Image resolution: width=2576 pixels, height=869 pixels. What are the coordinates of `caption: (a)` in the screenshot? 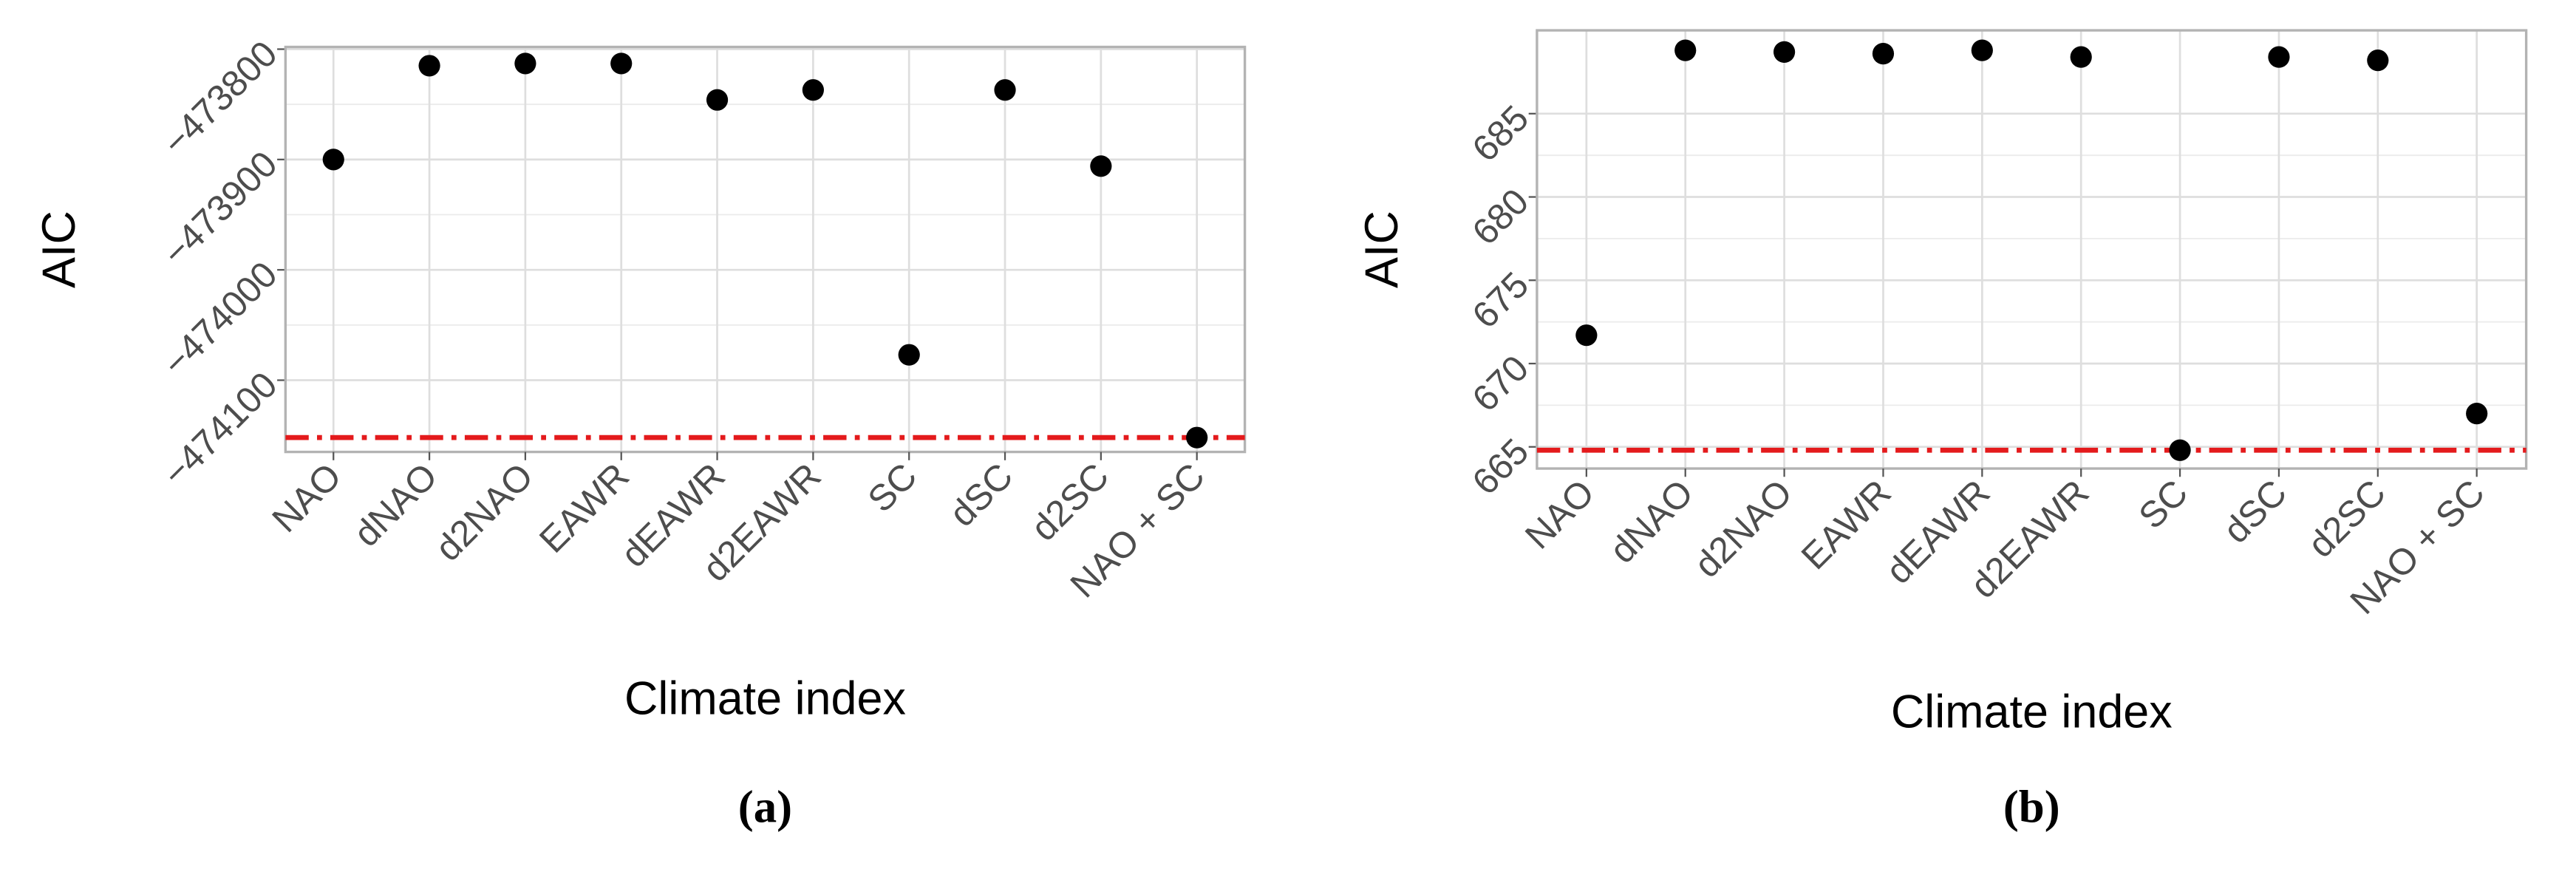 It's located at (765, 806).